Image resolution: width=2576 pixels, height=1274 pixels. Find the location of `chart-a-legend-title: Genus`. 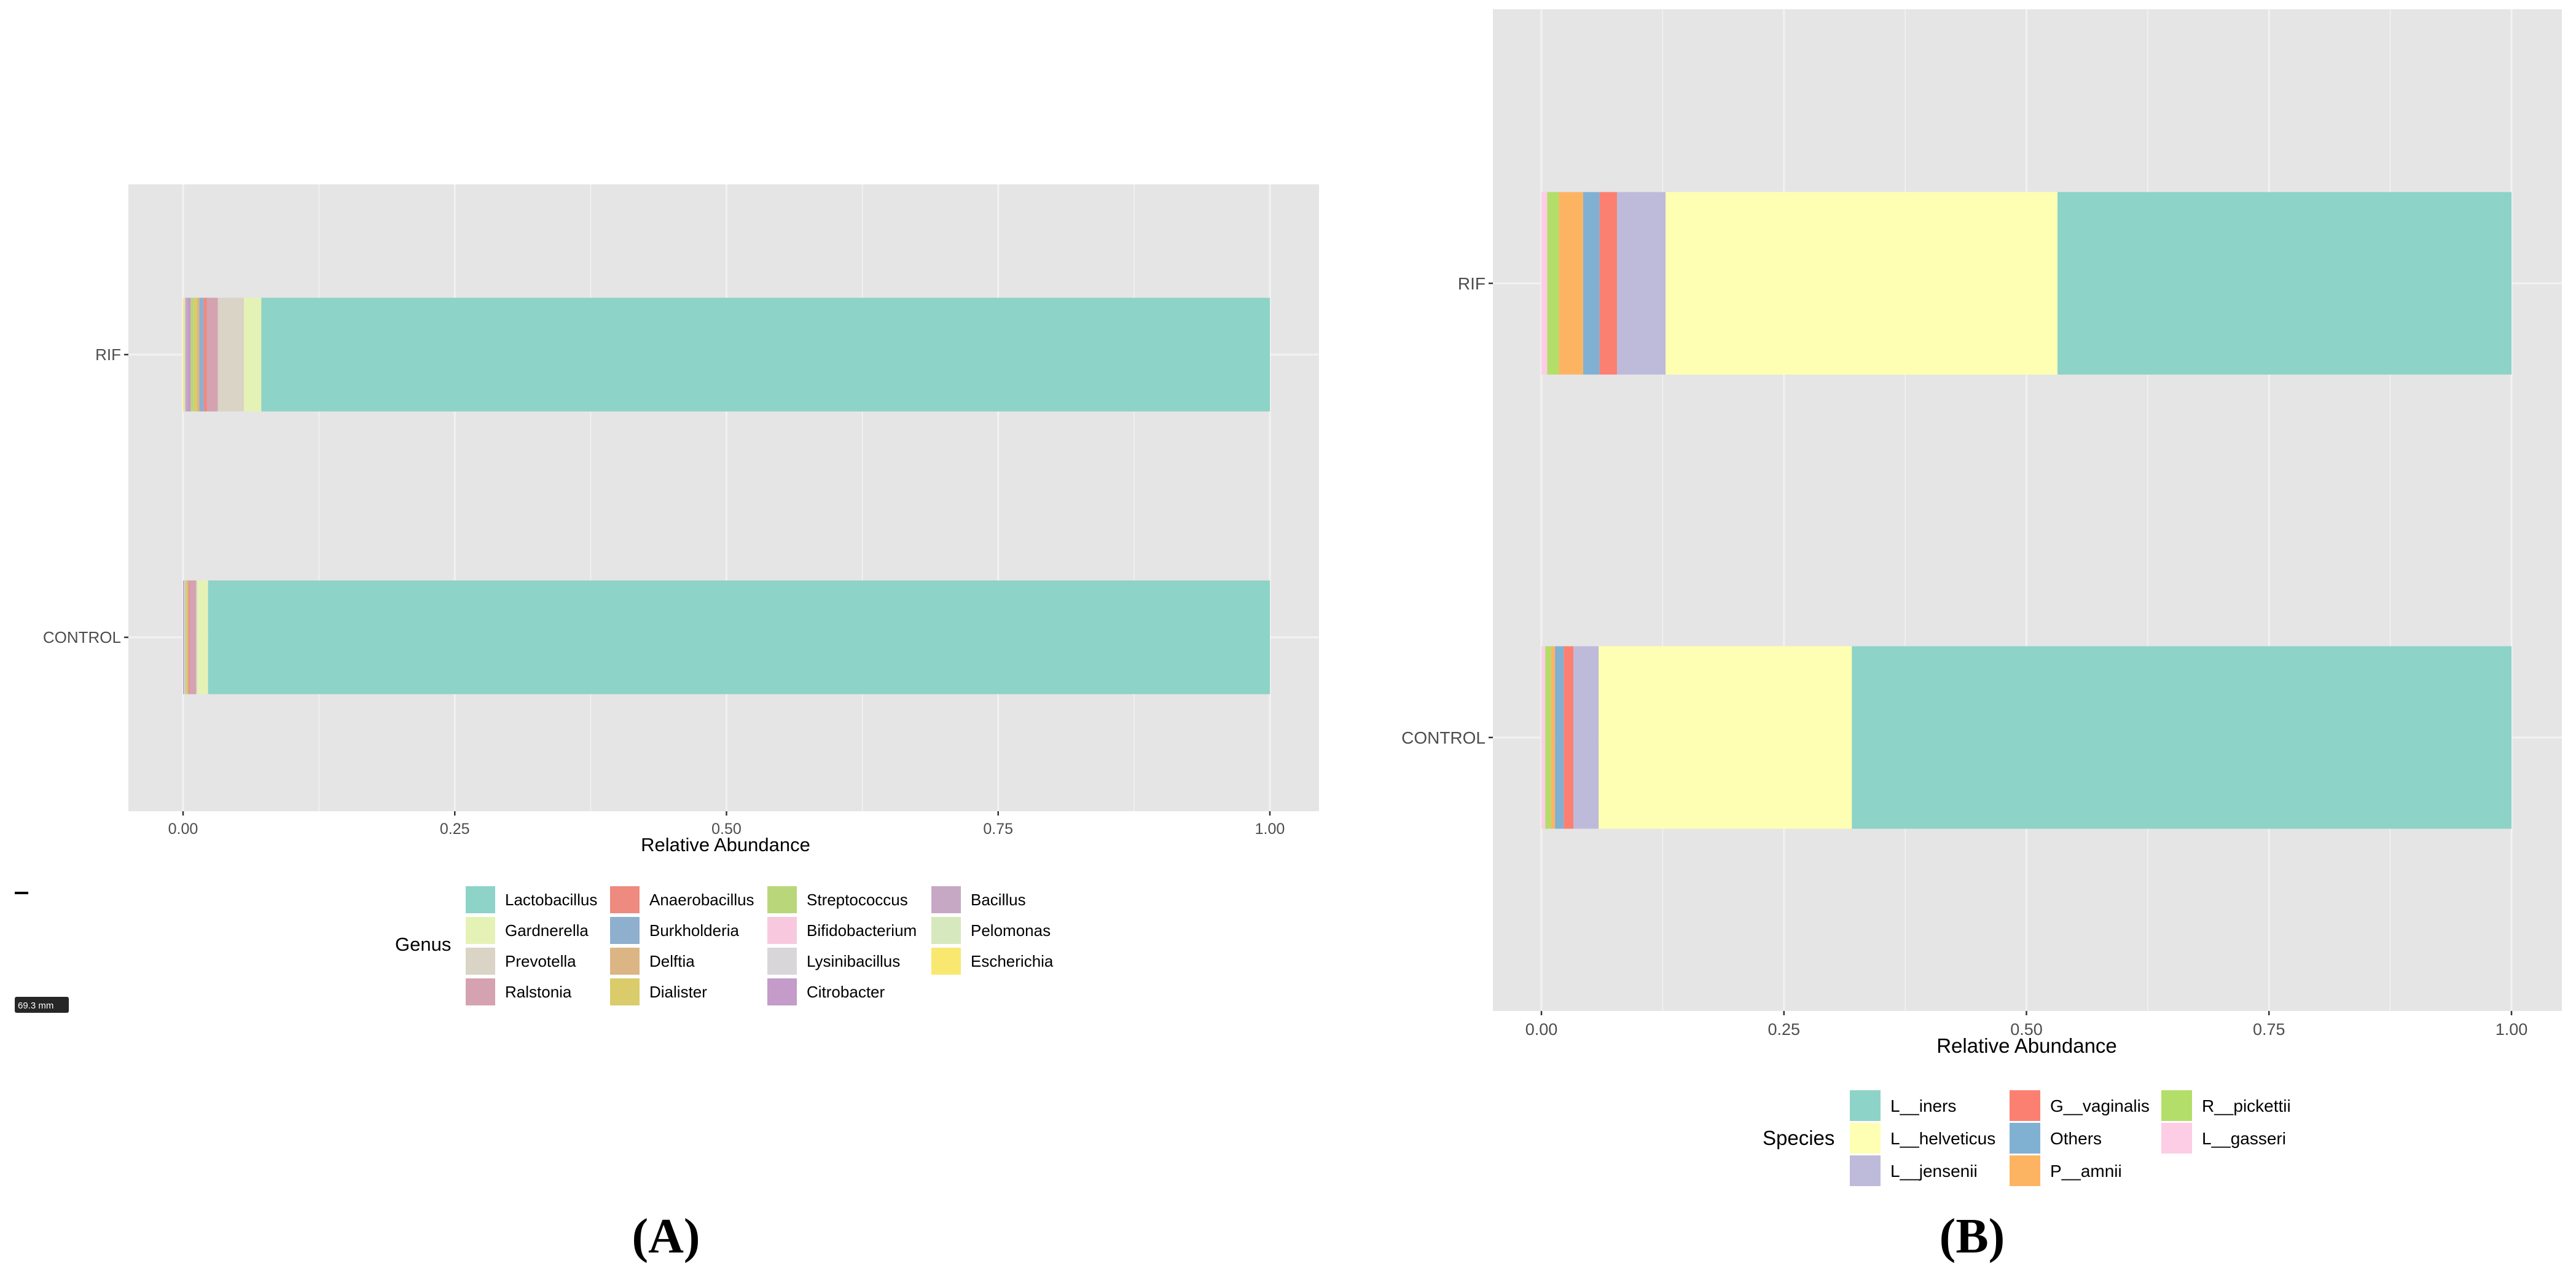

chart-a-legend-title: Genus is located at coordinates (423, 945).